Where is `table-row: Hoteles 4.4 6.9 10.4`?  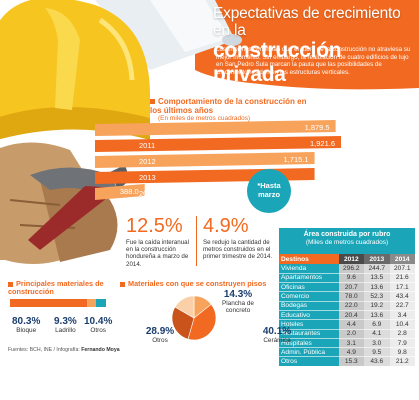 table-row: Hoteles 4.4 6.9 10.4 is located at coordinates (347, 324).